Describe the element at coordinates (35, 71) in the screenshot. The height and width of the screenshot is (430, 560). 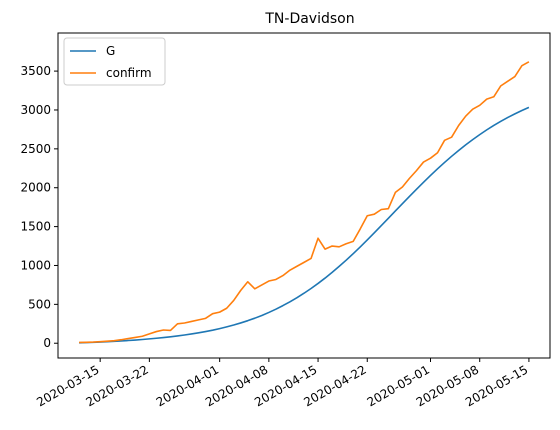
I see `y-tick-label: 3500` at that location.